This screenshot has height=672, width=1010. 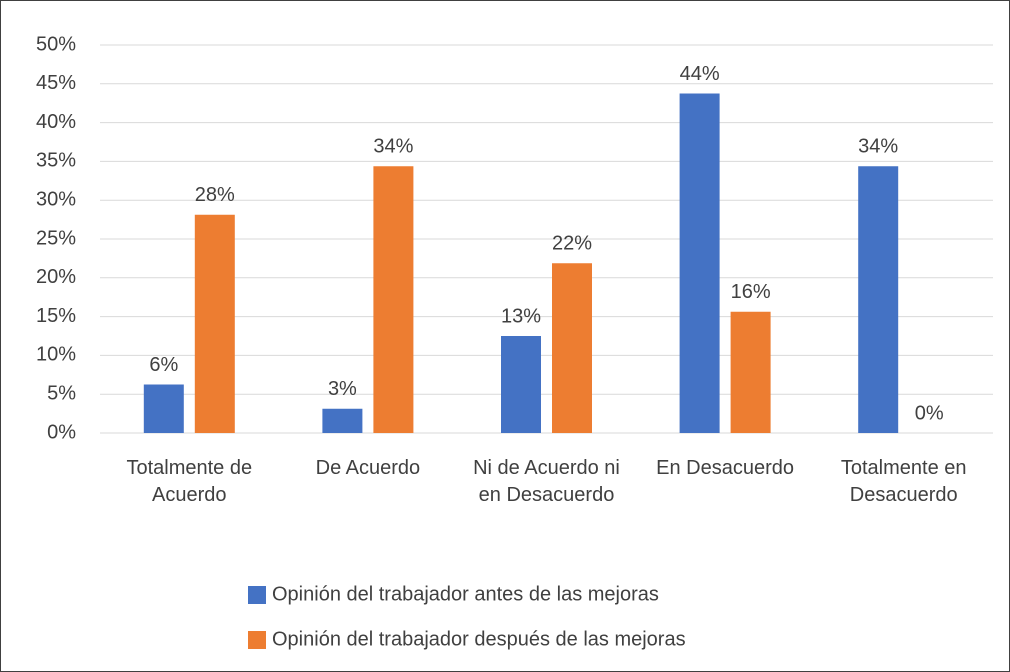 I want to click on data-label: 28%, so click(x=215, y=195).